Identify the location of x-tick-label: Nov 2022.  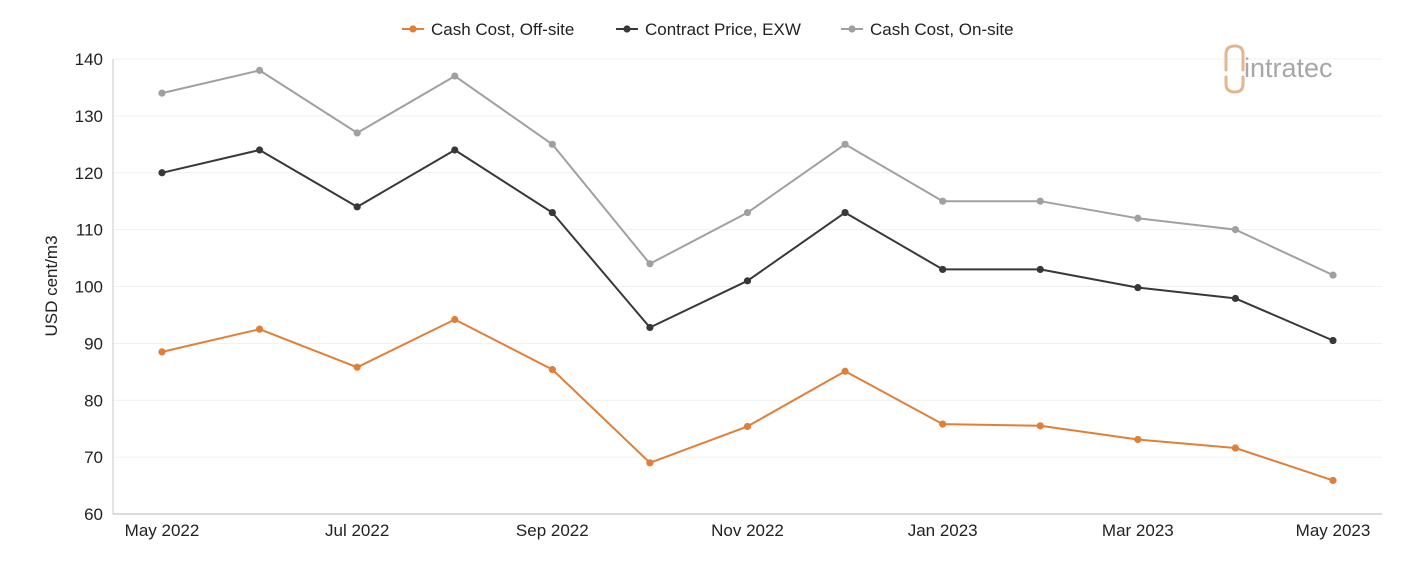
(747, 530).